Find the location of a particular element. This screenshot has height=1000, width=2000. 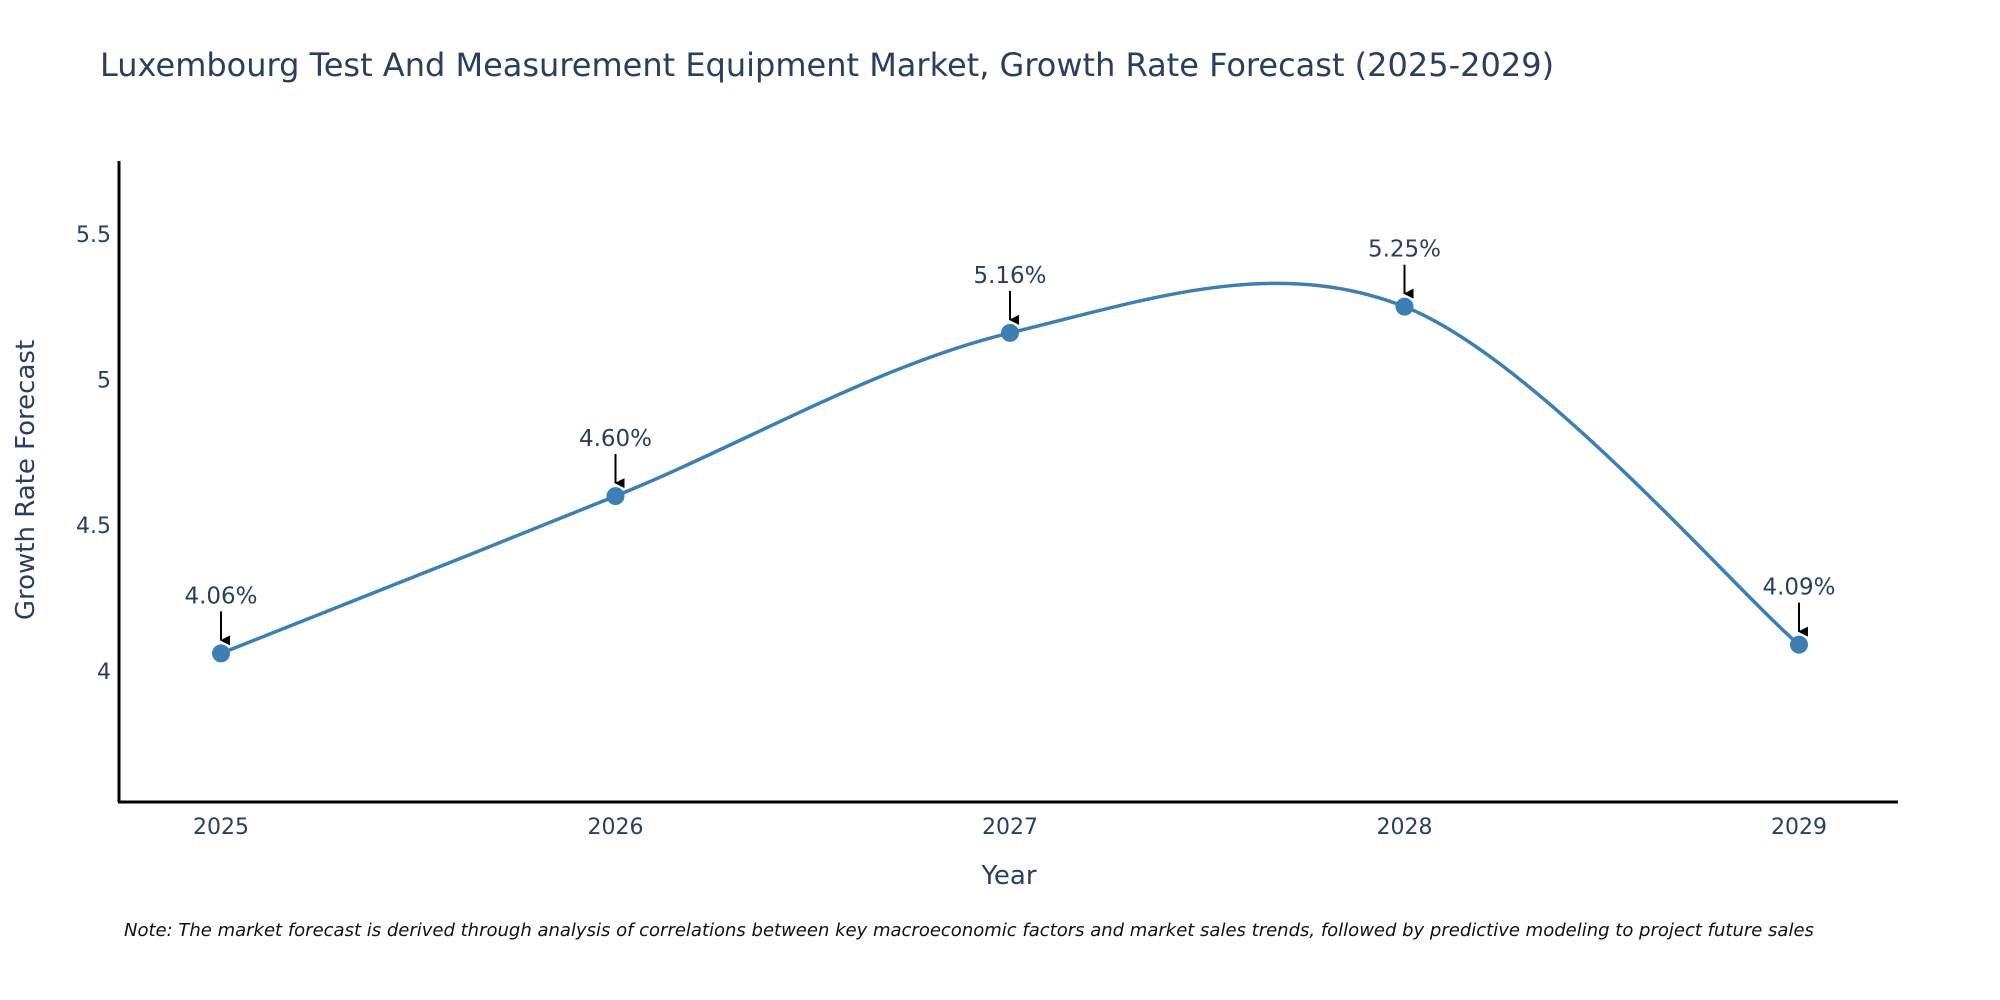

x-tick-label: 2025 is located at coordinates (221, 827).